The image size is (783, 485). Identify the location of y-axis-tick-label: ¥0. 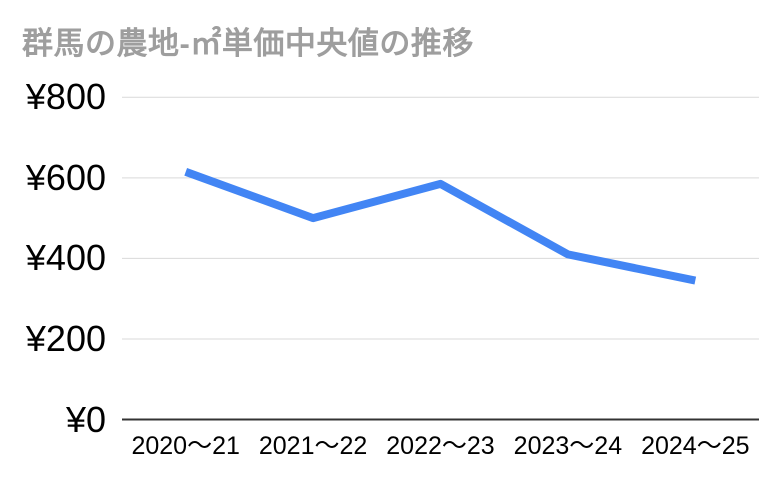
(85, 419).